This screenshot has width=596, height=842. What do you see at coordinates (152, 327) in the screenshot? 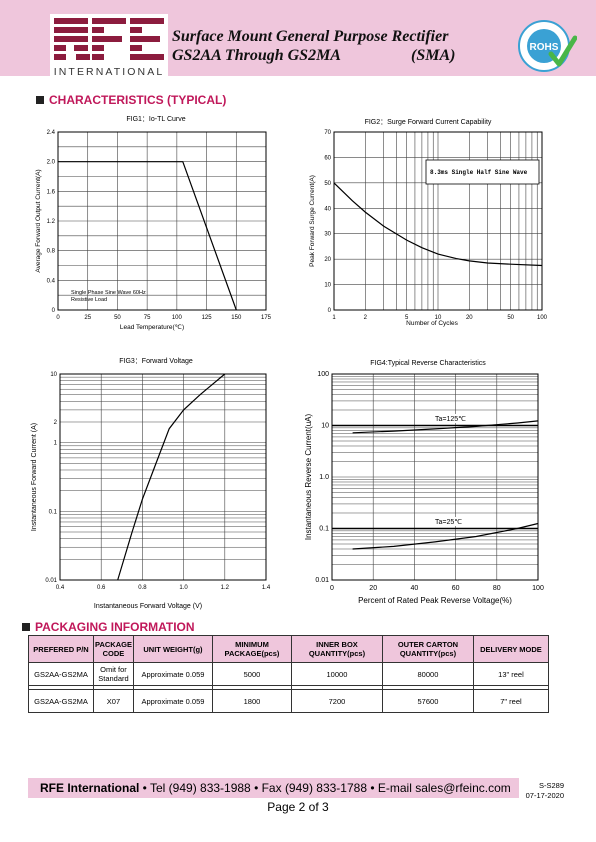
I see `x-axis-label: Lead Temperature(℃)` at bounding box center [152, 327].